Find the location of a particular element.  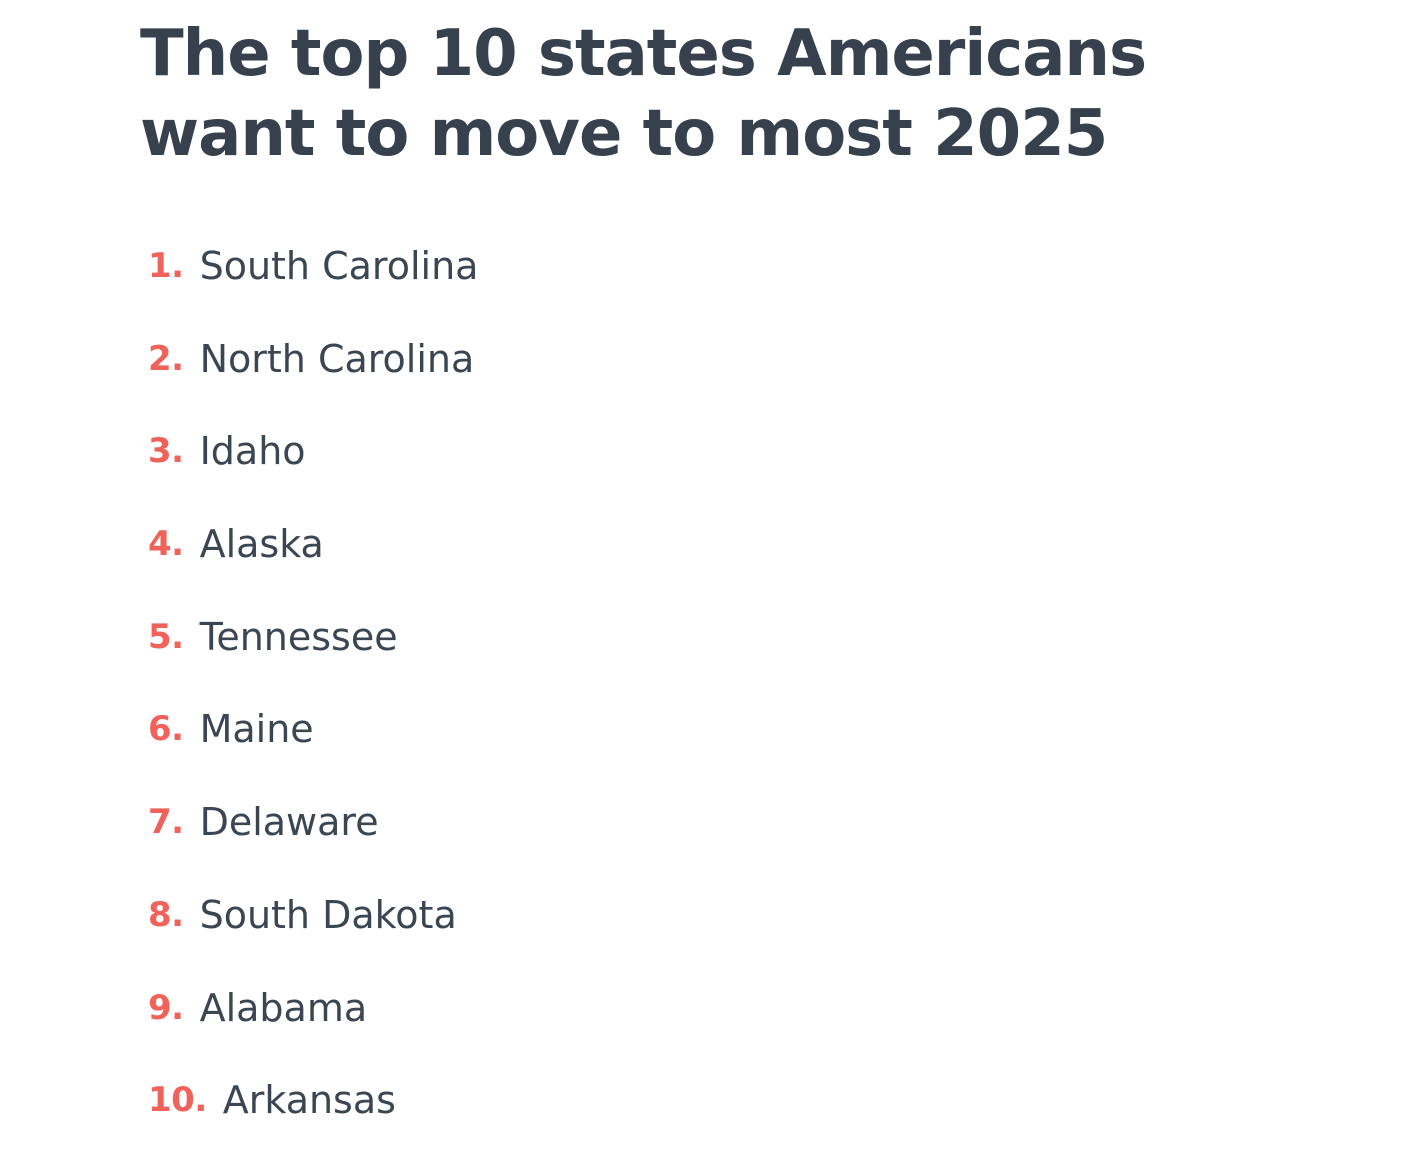

list-item: 7. Delaware is located at coordinates (313, 840).